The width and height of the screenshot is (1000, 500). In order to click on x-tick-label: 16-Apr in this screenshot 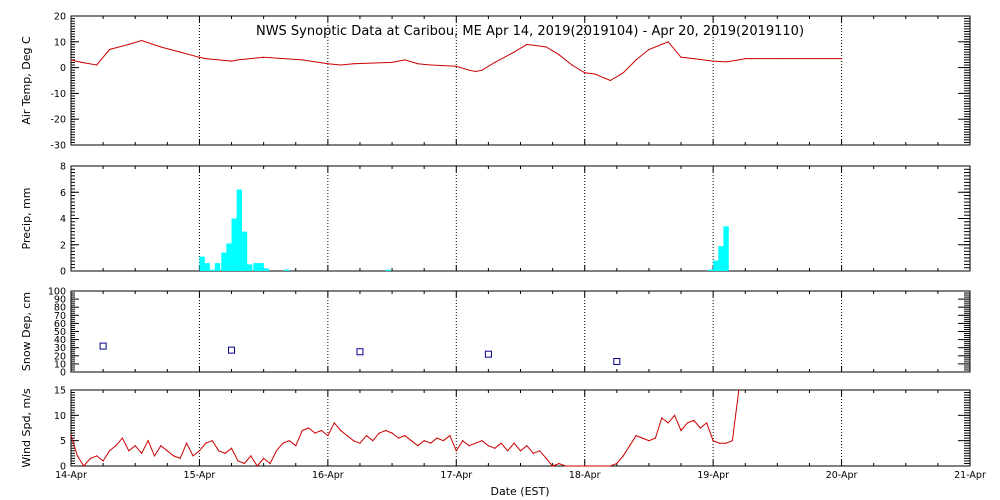, I will do `click(328, 475)`.